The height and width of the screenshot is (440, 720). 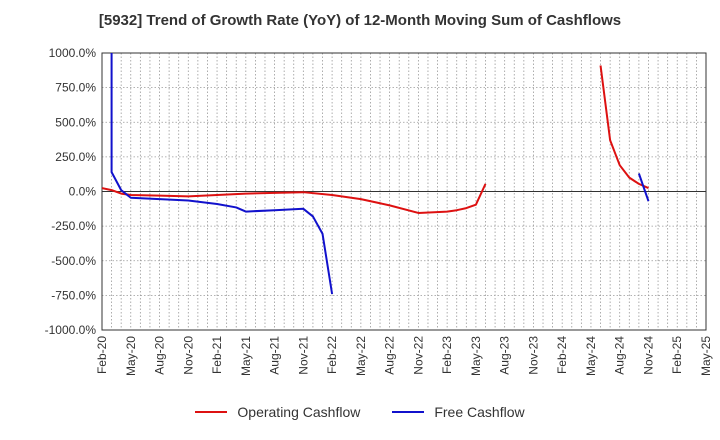 What do you see at coordinates (332, 355) in the screenshot?
I see `x-tick-label: Feb-22` at bounding box center [332, 355].